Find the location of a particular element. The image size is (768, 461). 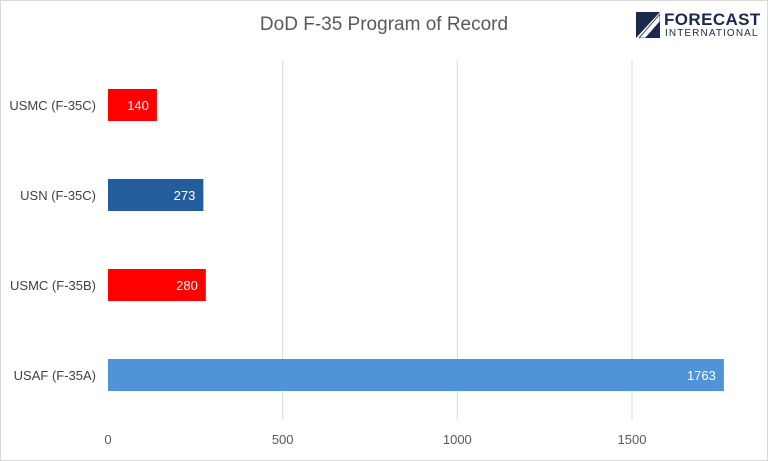

chart-title: DoD F-35 Program of Record is located at coordinates (384, 24).